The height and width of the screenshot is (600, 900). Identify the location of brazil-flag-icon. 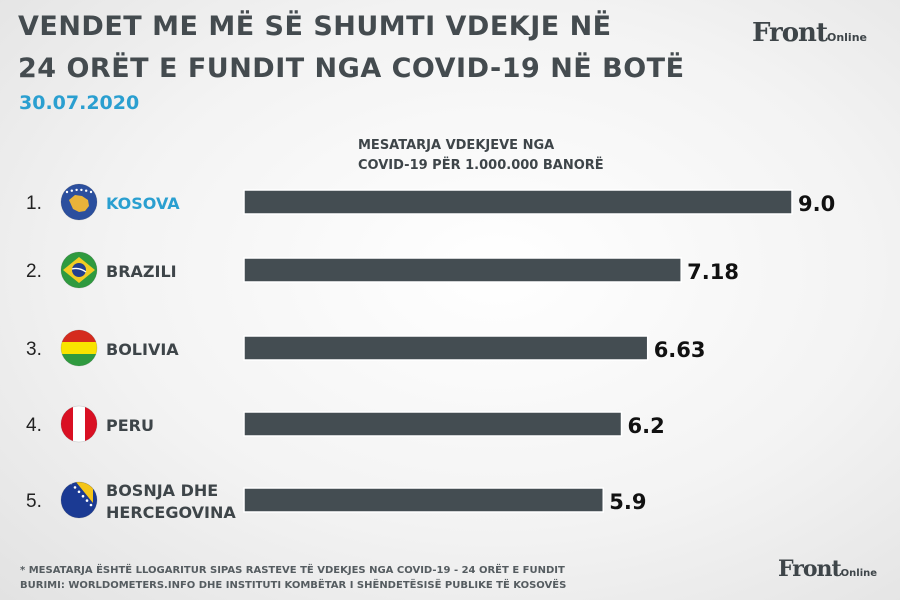
(79, 270).